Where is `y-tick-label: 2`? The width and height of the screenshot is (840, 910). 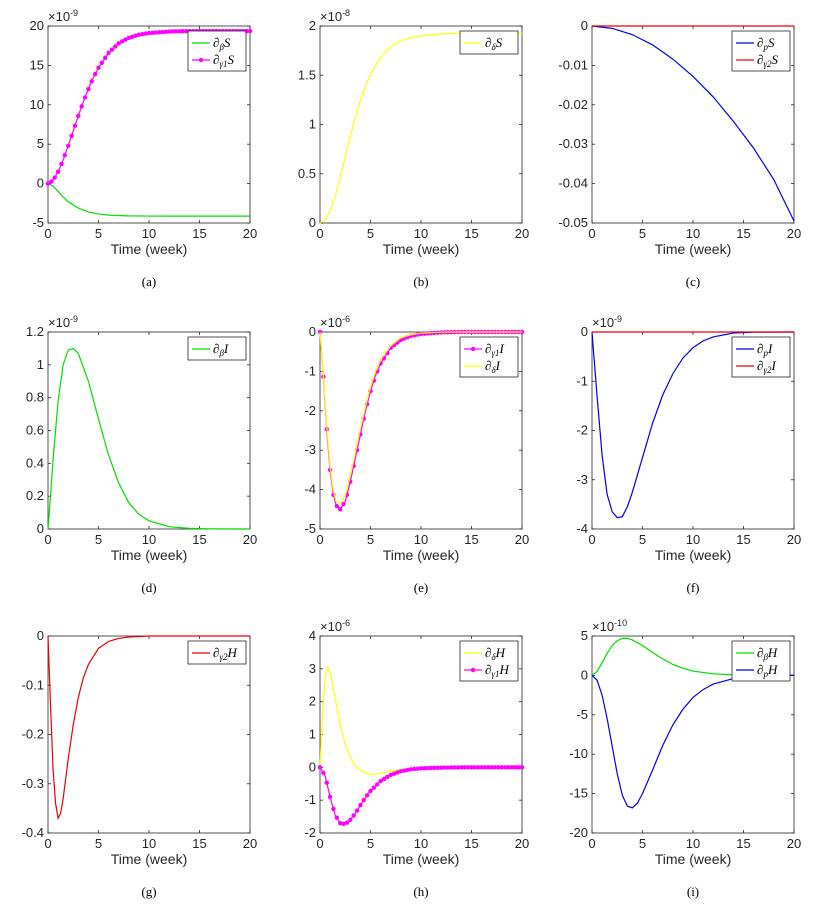 y-tick-label: 2 is located at coordinates (312, 25).